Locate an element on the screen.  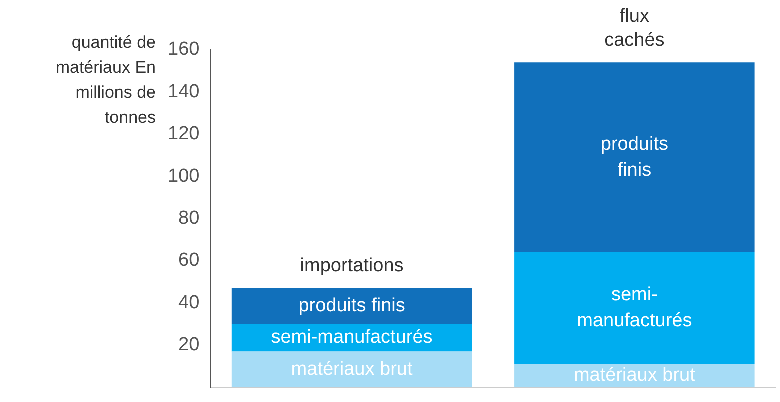
text: semi-manufacturés is located at coordinates (634, 308).